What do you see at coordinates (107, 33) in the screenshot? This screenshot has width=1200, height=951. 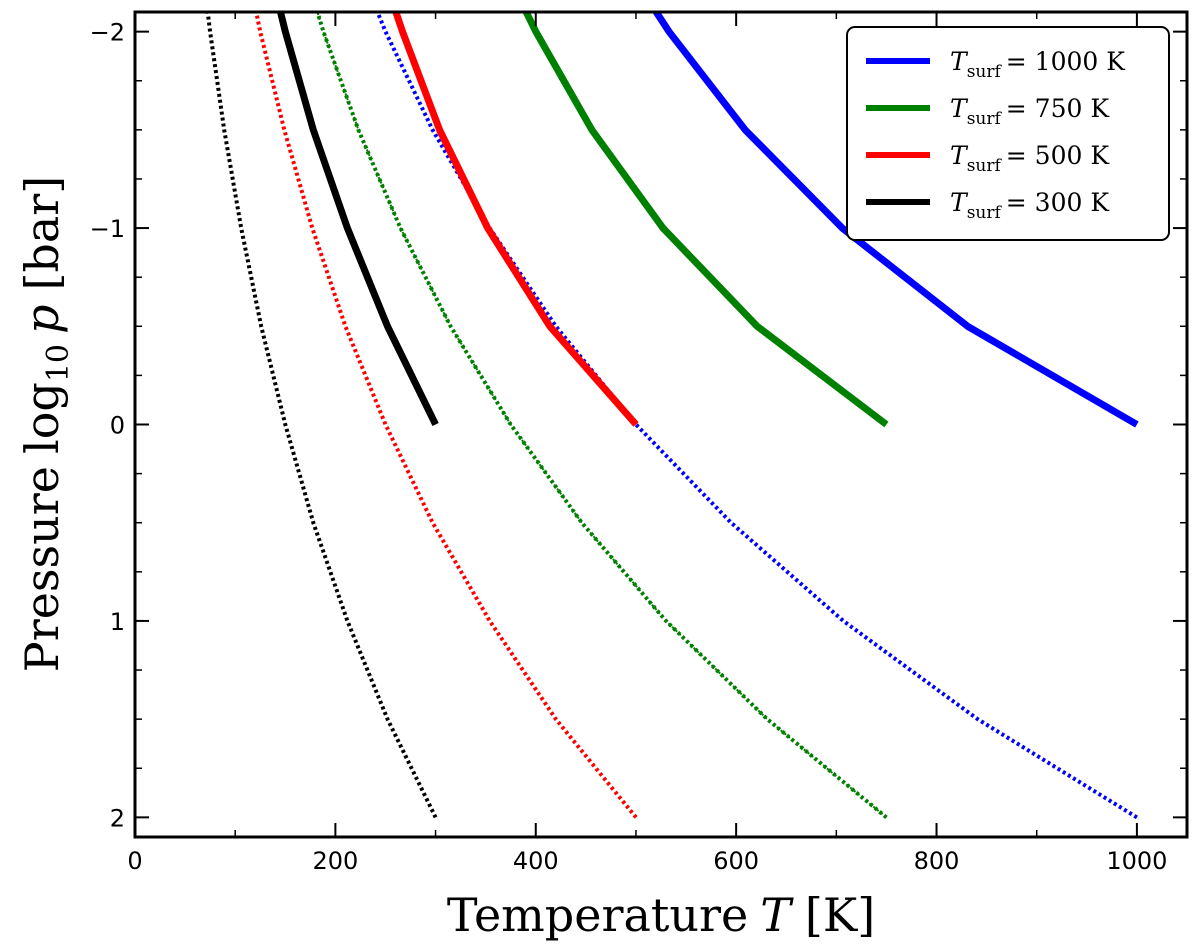 I see `y-tick-label: −2` at bounding box center [107, 33].